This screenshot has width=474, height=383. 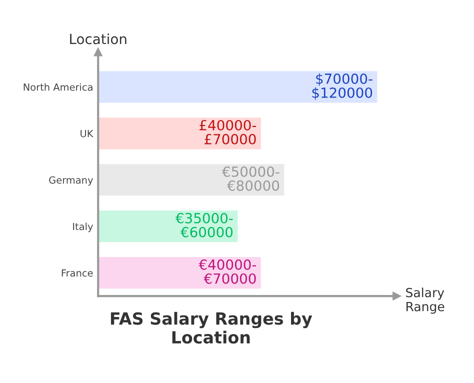 What do you see at coordinates (204, 225) in the screenshot?
I see `data-label: €35000- €60000` at bounding box center [204, 225].